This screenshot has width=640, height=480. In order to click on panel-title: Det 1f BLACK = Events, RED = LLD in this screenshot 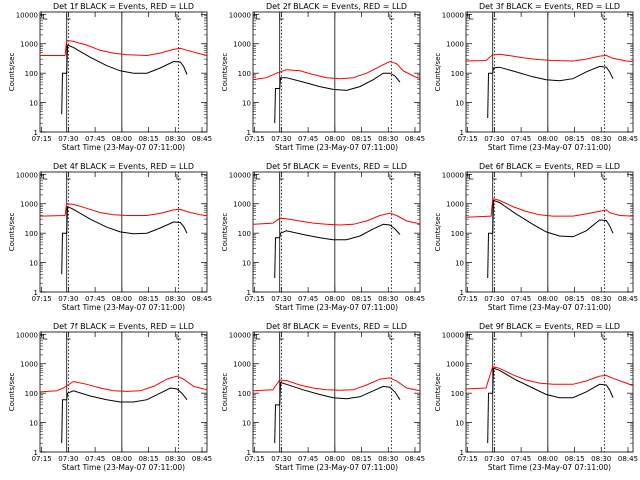, I will do `click(123, 6)`.